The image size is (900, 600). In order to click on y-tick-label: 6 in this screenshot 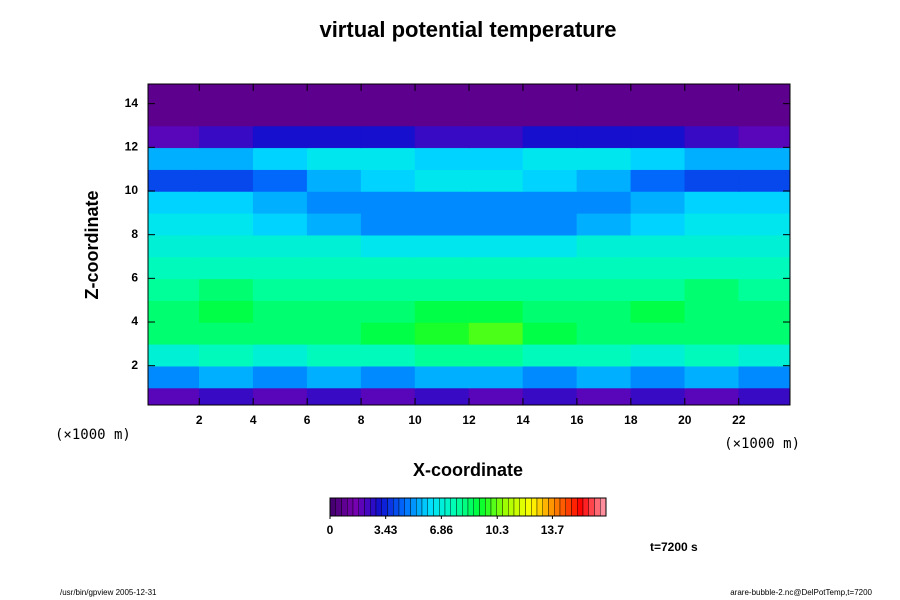, I will do `click(134, 278)`.